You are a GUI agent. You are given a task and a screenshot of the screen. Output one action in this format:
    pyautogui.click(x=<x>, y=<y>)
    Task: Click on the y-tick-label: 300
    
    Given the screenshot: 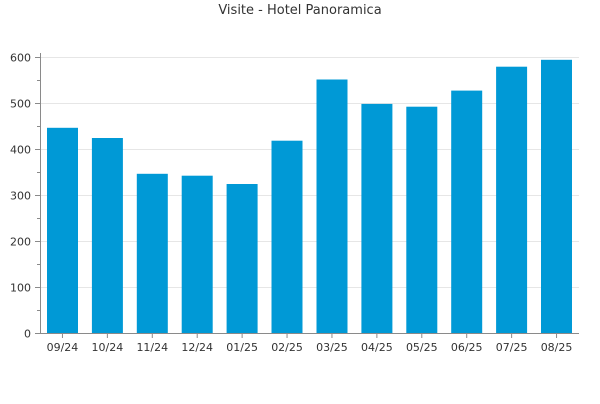 What is the action you would take?
    pyautogui.click(x=20, y=196)
    